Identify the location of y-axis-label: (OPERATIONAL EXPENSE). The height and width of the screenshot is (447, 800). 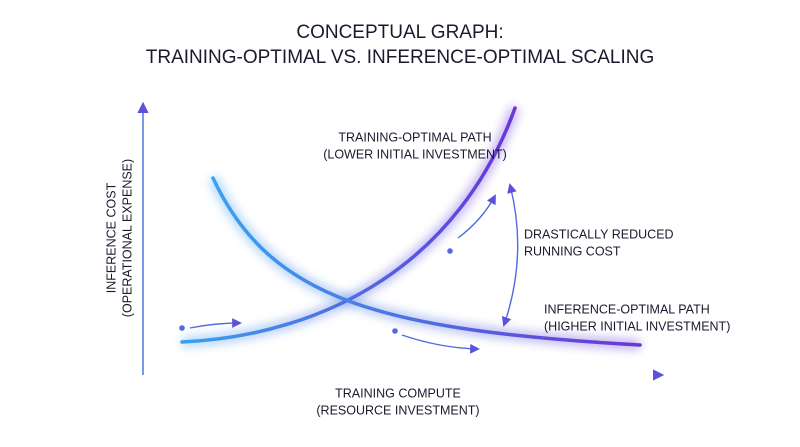
(127, 238).